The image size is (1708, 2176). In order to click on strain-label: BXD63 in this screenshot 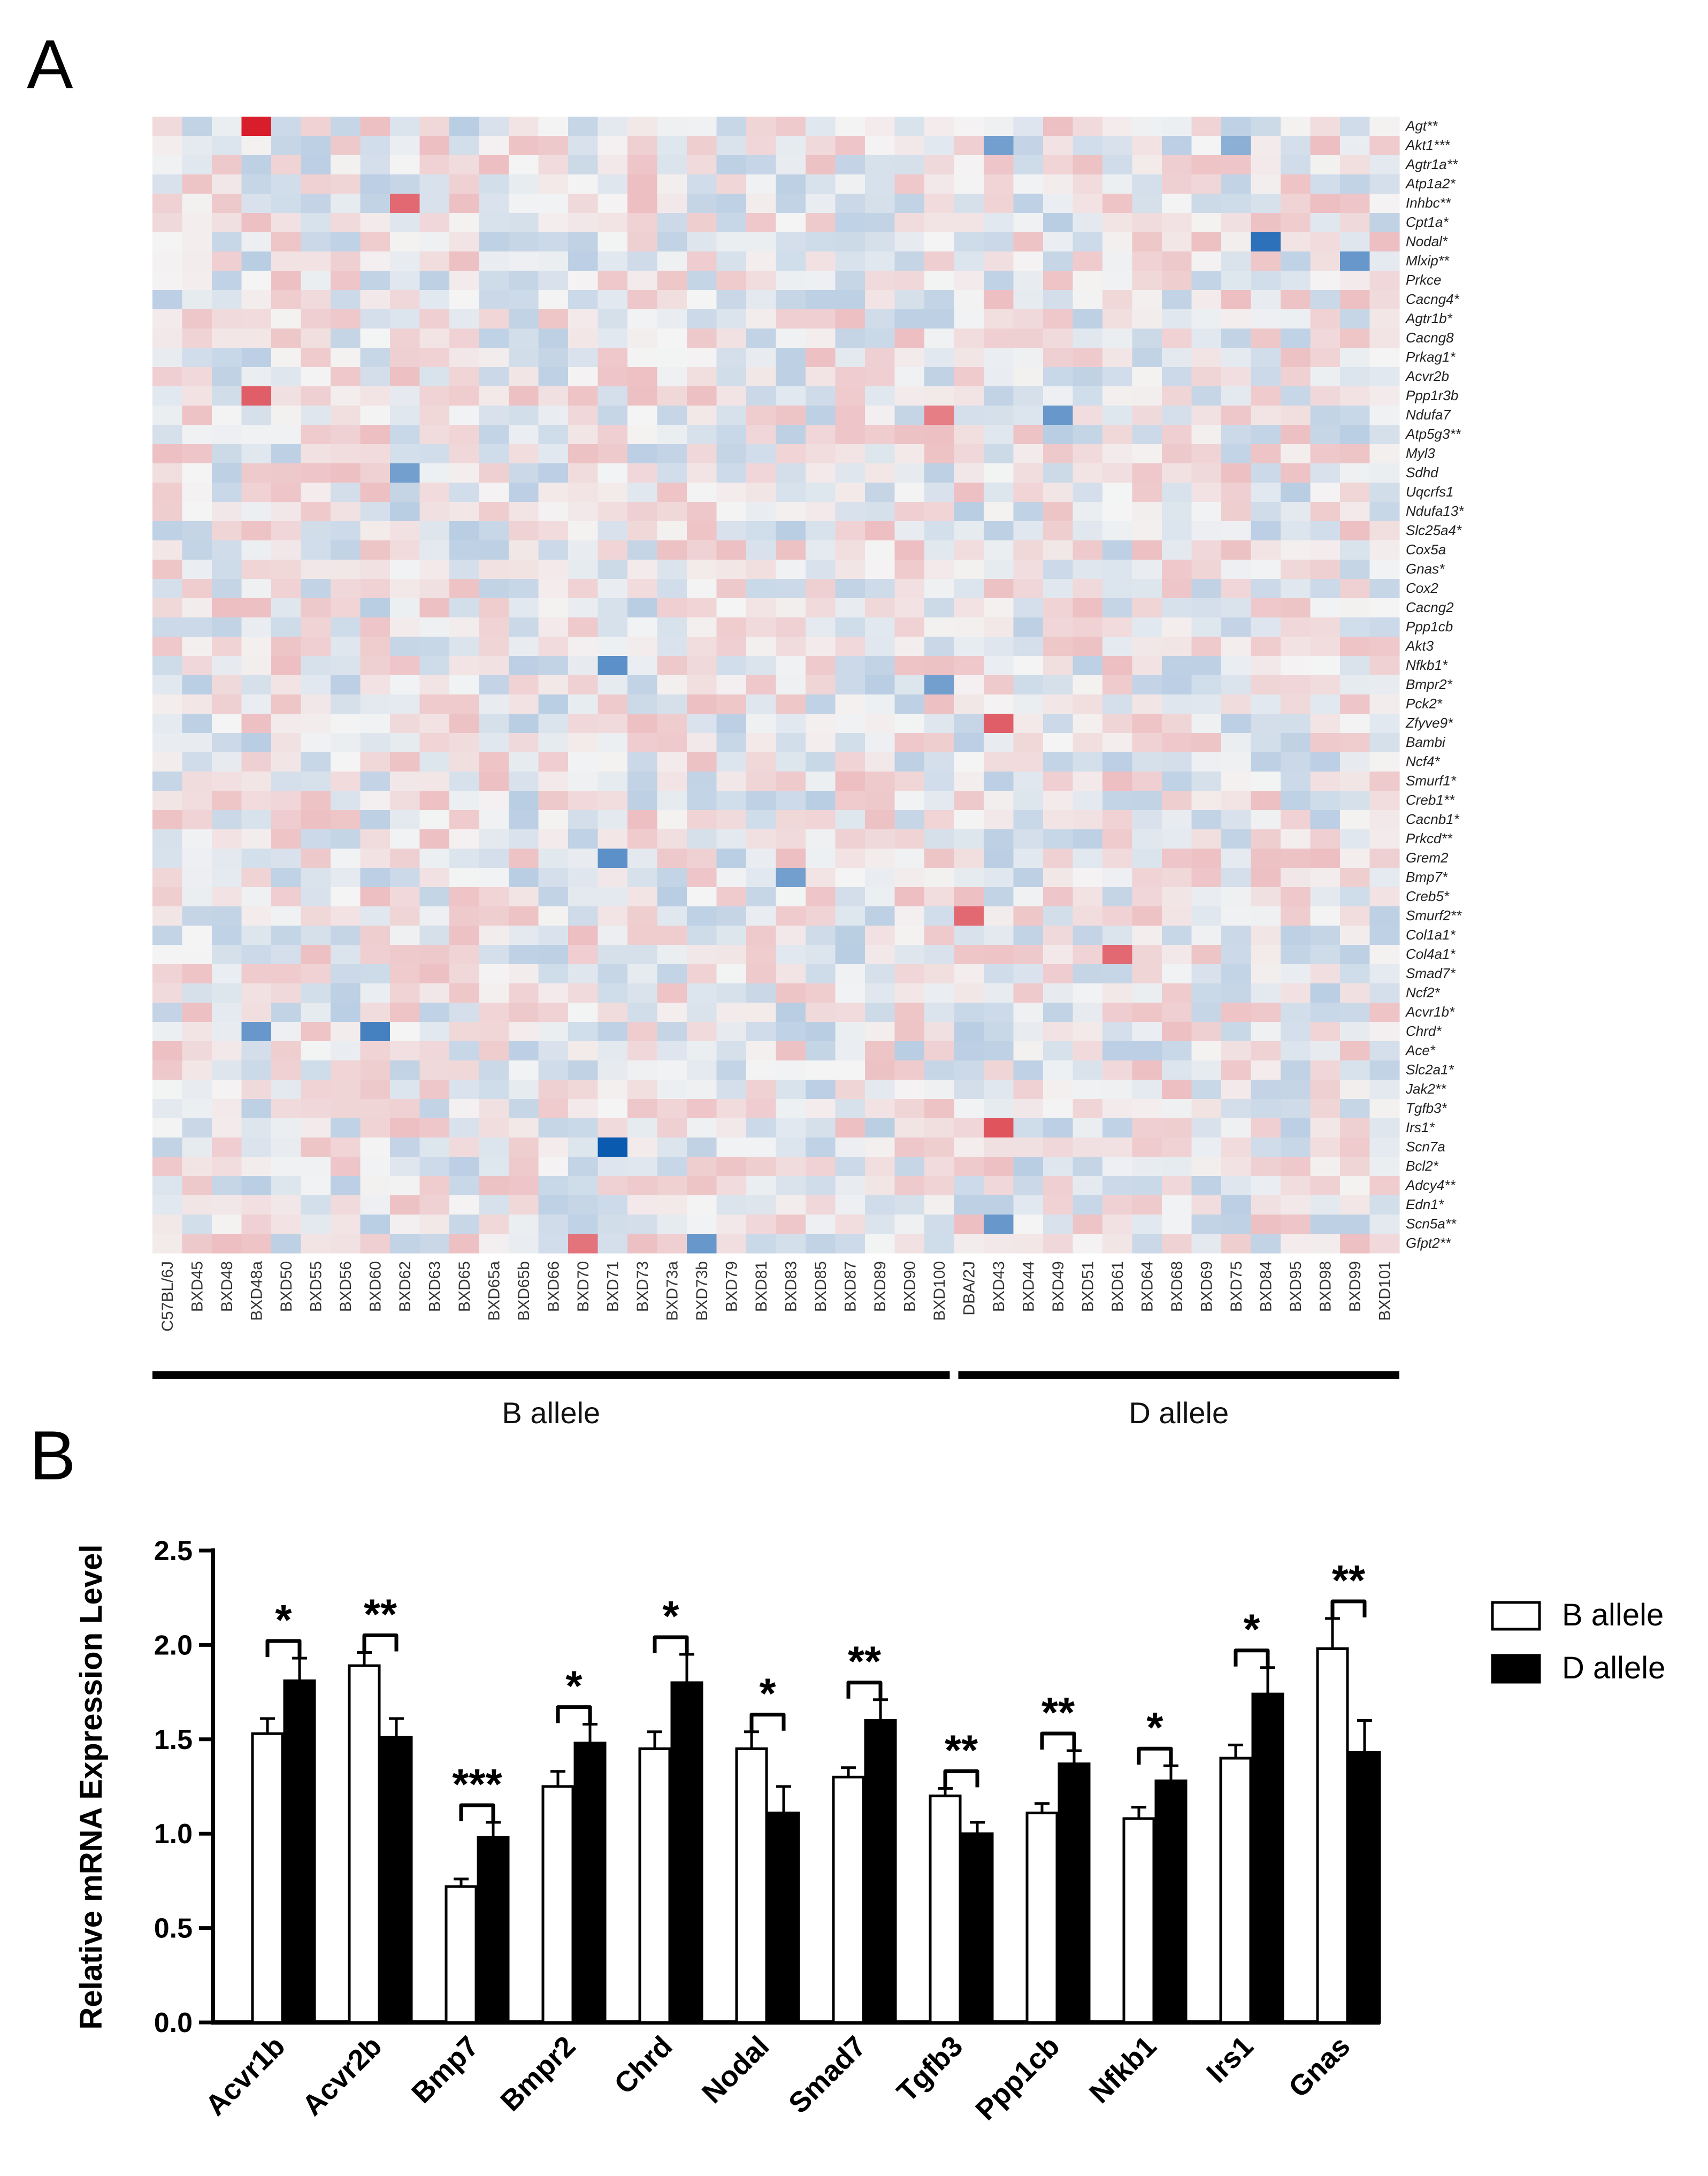, I will do `click(434, 1286)`.